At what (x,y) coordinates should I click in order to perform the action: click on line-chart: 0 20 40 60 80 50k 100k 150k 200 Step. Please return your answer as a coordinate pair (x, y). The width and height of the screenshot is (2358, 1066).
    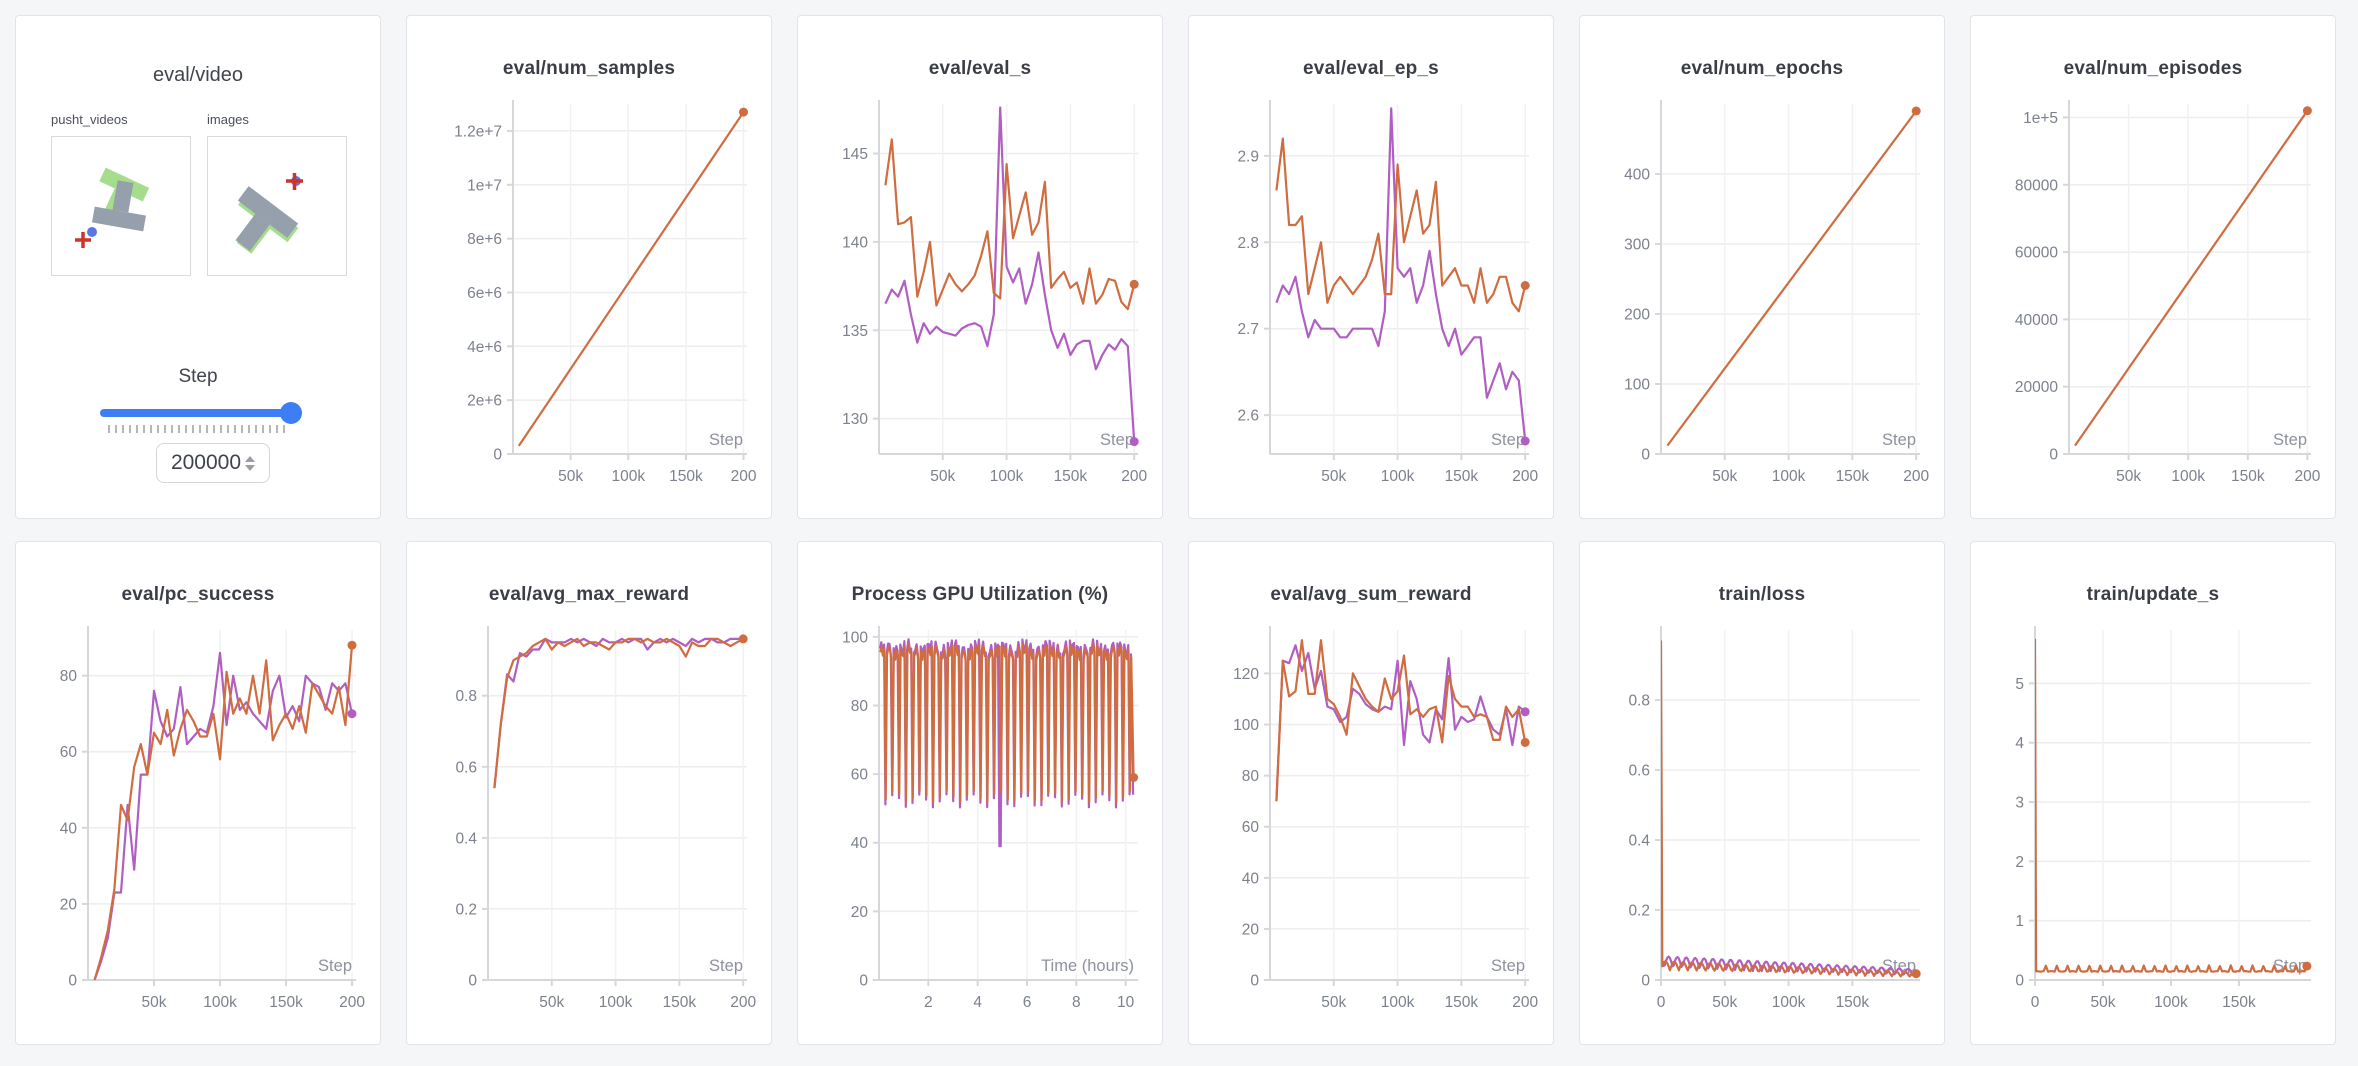
    Looking at the image, I should click on (199, 794).